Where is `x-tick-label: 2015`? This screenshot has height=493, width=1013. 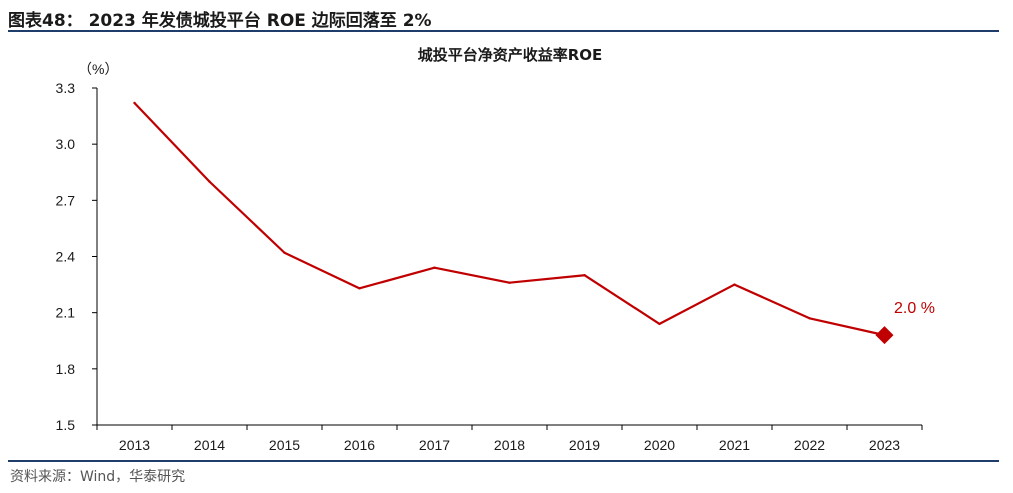 x-tick-label: 2015 is located at coordinates (284, 445).